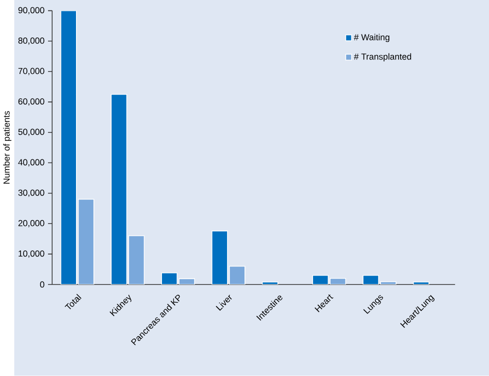 The image size is (489, 376). Describe the element at coordinates (31, 163) in the screenshot. I see `y-tick-label: 40,000` at that location.